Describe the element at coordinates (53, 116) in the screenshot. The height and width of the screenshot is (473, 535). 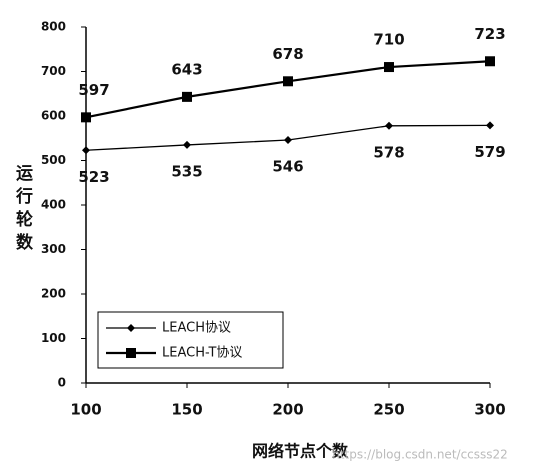
I see `y-tick-label: 600` at that location.